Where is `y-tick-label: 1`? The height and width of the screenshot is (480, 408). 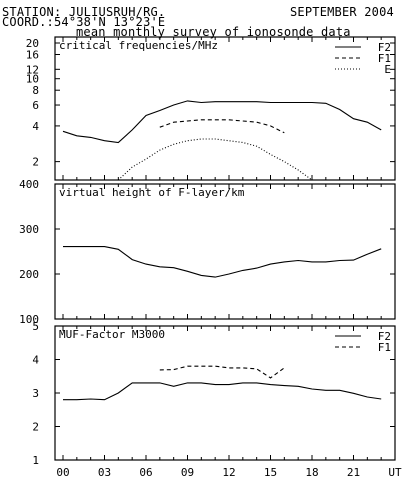
y-tick-label: 1 is located at coordinates (35, 460).